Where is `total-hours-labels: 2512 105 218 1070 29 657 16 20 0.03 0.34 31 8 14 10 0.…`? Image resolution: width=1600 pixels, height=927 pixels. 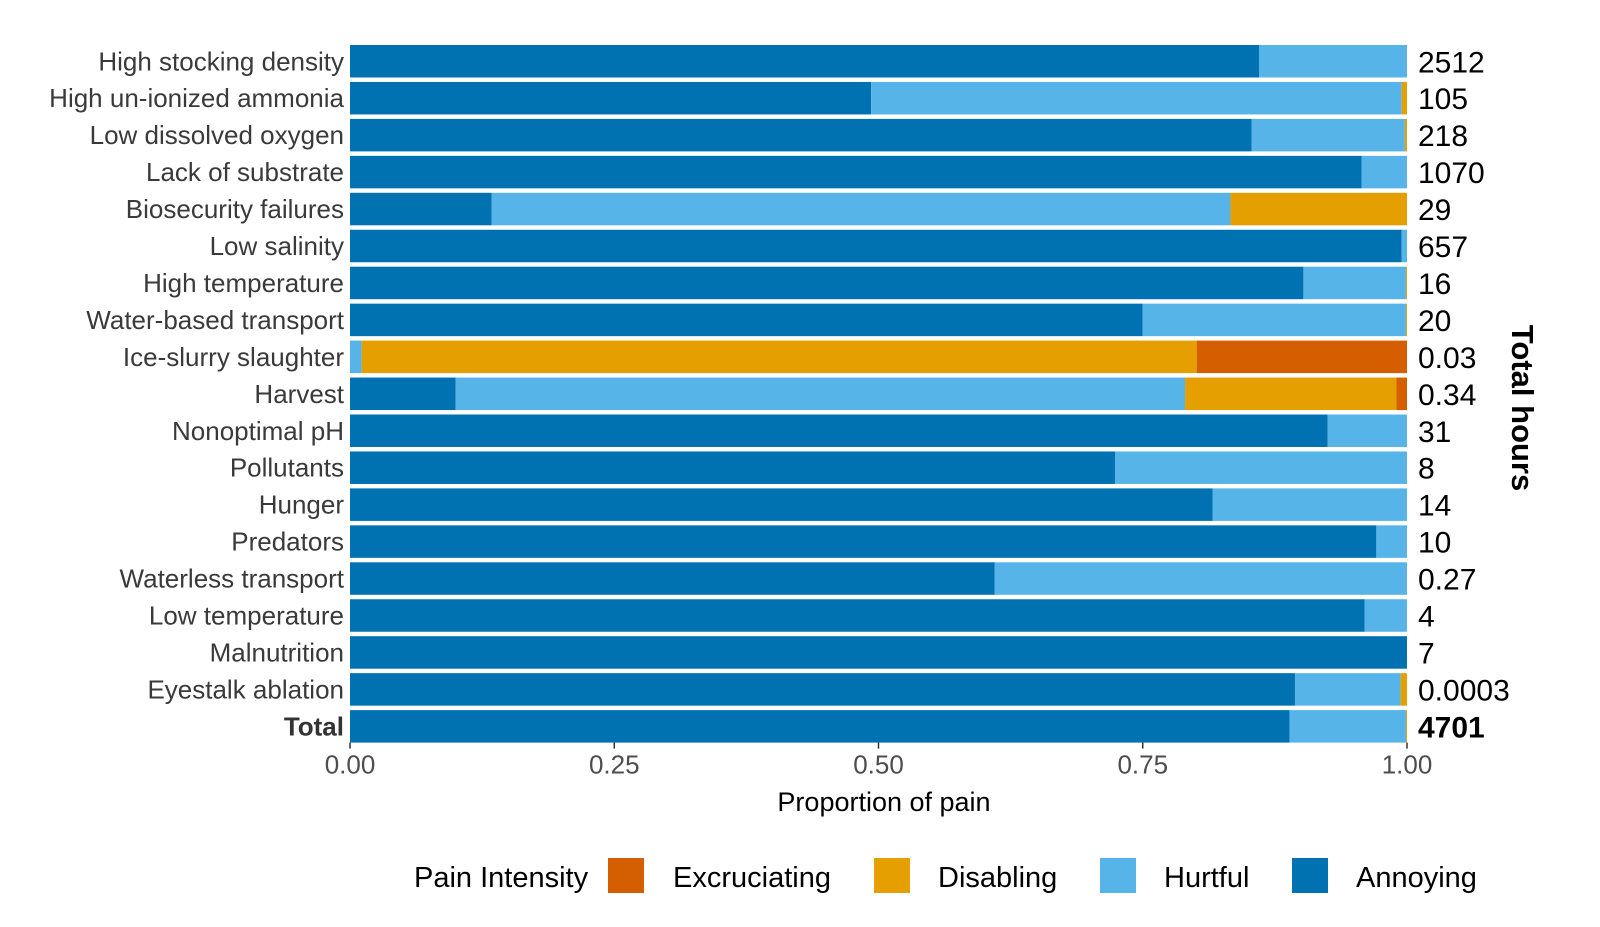 total-hours-labels: 2512 105 218 1070 29 657 16 20 0.03 0.34 31 8 14 10 0.… is located at coordinates (1464, 395).